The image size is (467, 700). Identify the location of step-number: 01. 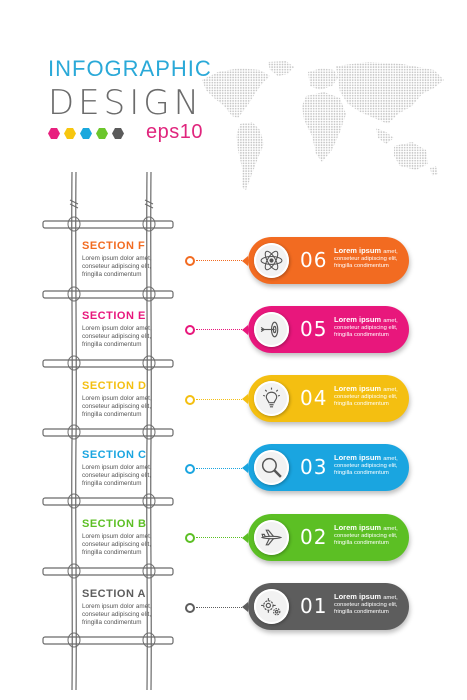
(314, 606).